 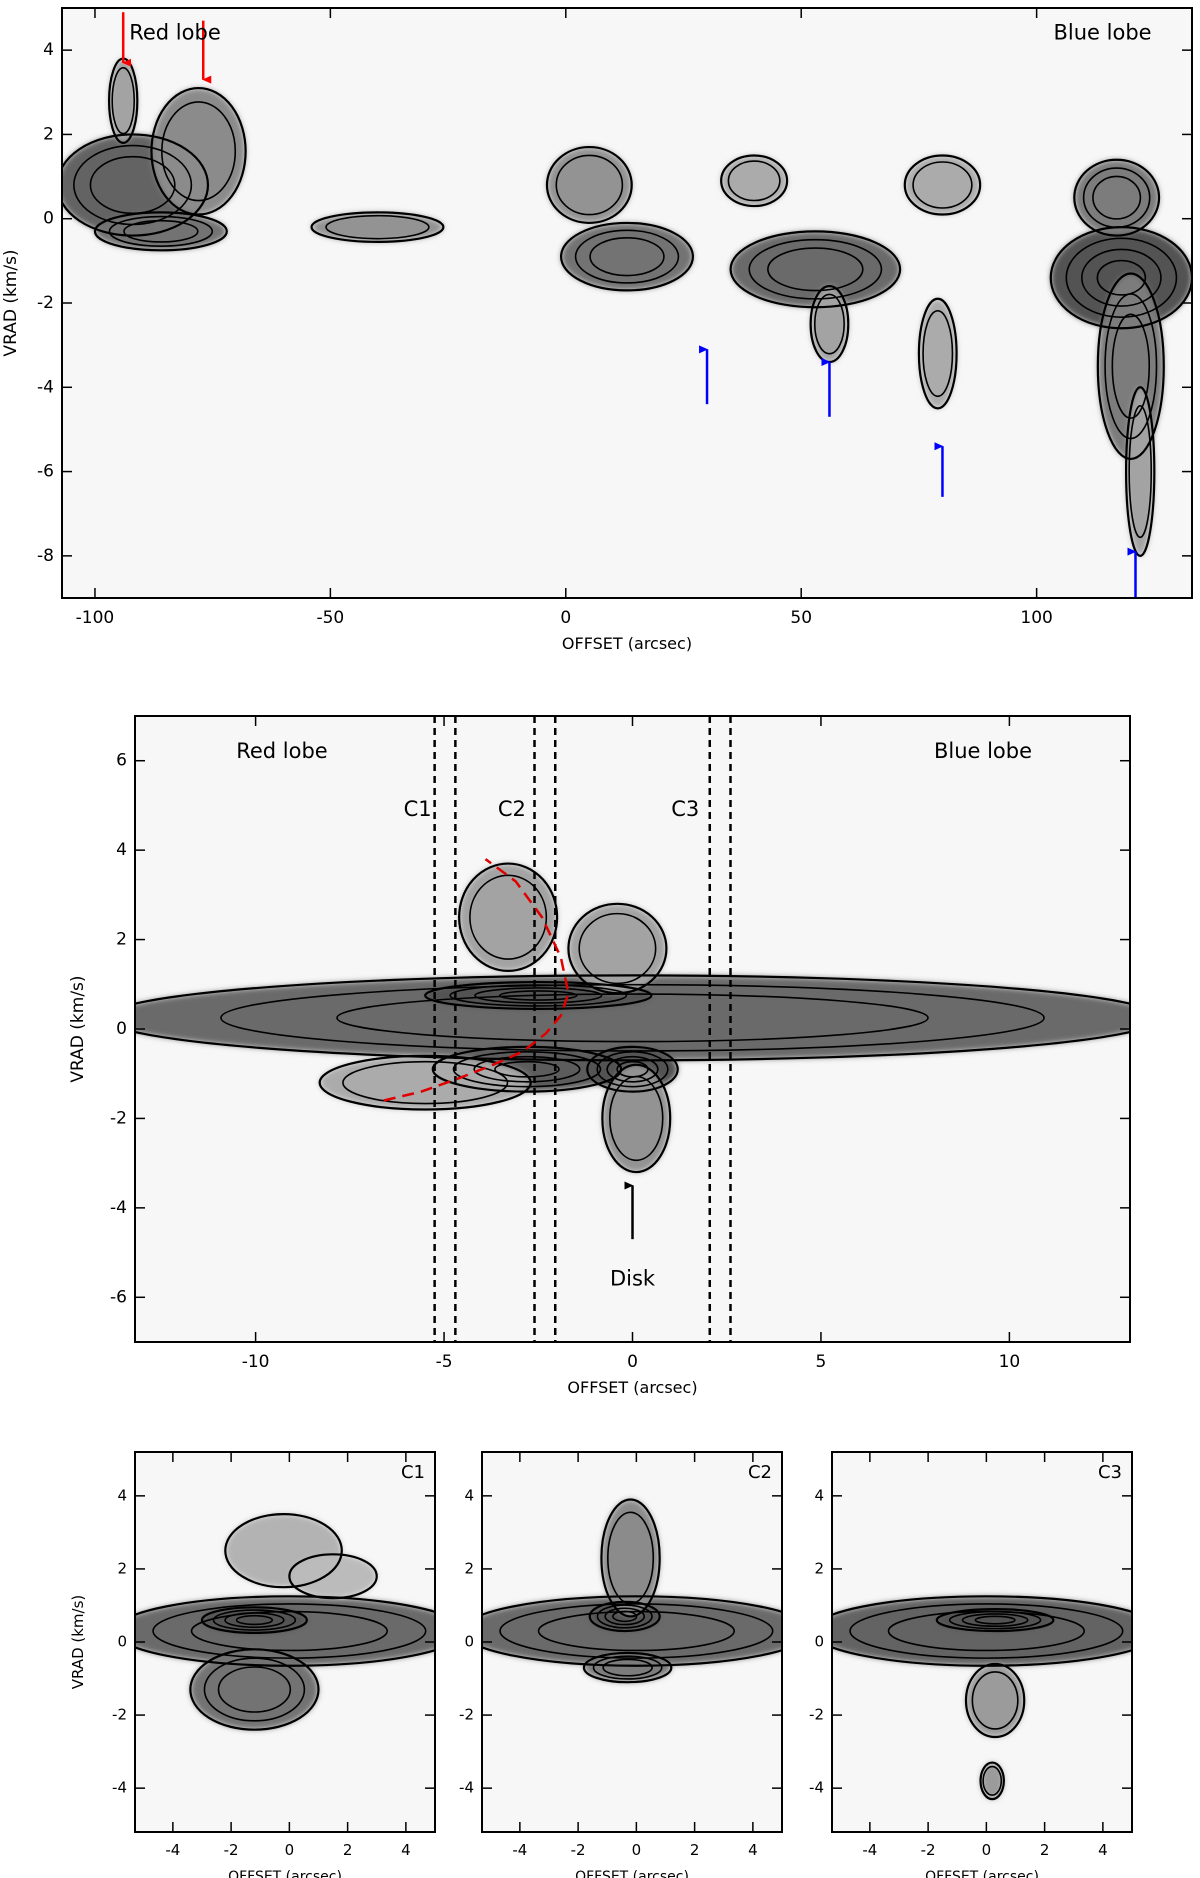 What do you see at coordinates (48, 50) in the screenshot?
I see `y-tick-label: 4` at bounding box center [48, 50].